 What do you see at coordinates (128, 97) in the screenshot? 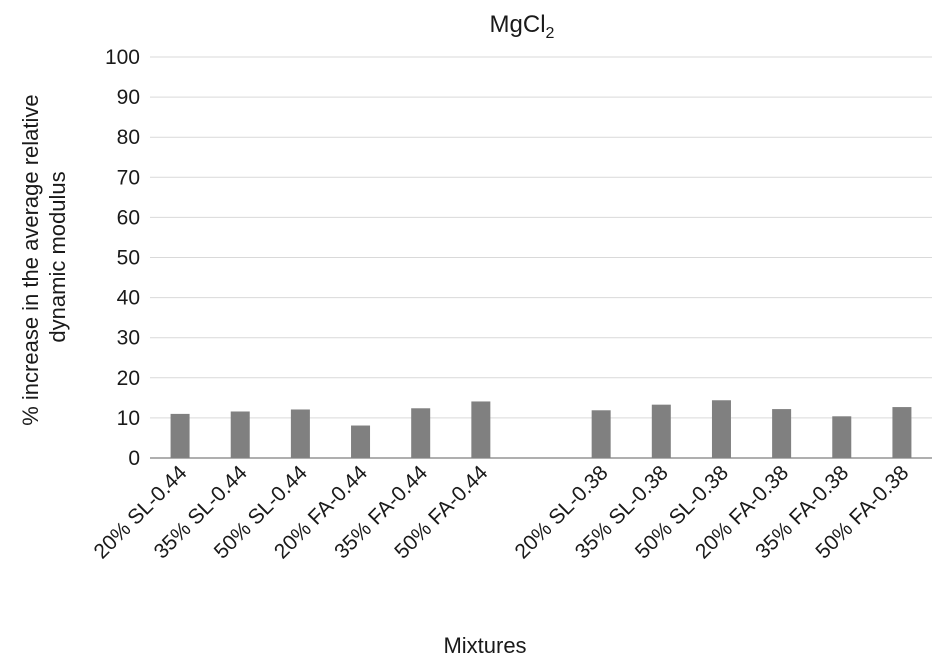
I see `y-tick-label: 90` at bounding box center [128, 97].